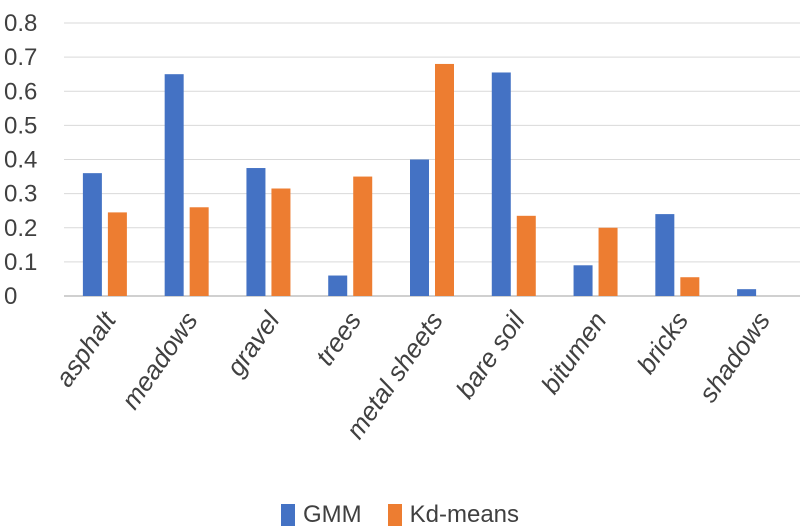  What do you see at coordinates (734, 356) in the screenshot?
I see `x-tick-label: shadows` at bounding box center [734, 356].